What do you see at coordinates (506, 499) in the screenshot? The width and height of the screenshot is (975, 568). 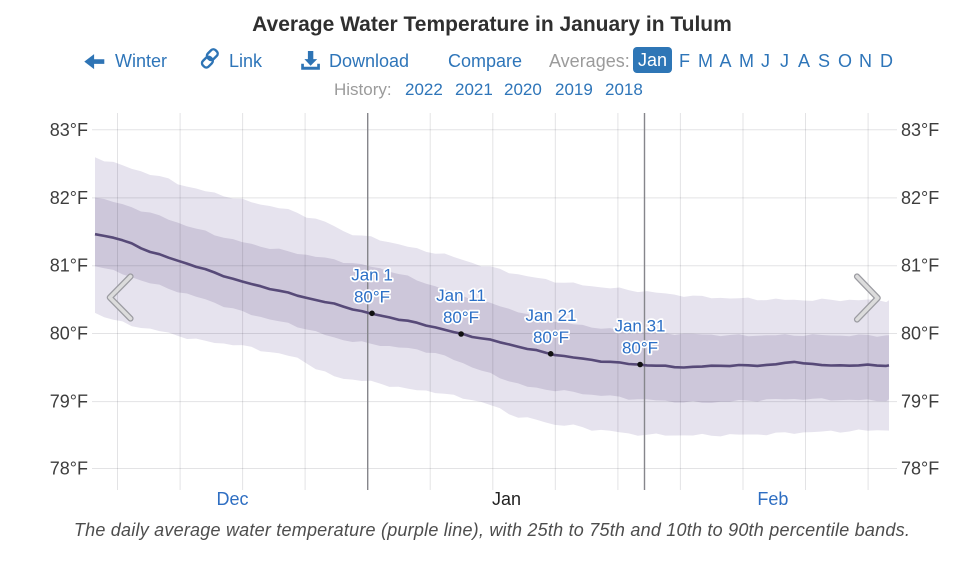 I see `svg-text: Jan` at bounding box center [506, 499].